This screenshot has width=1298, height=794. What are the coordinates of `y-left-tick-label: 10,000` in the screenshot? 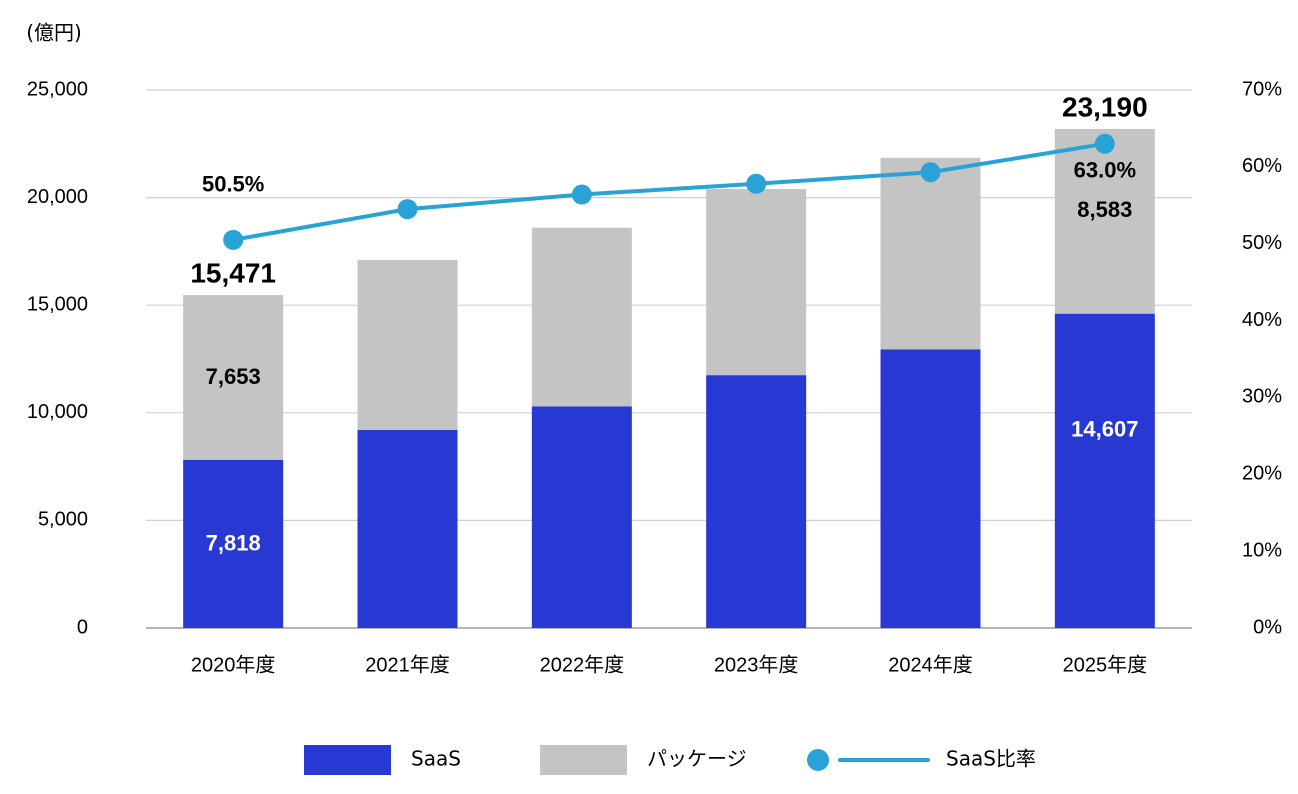 It's located at (57, 412).